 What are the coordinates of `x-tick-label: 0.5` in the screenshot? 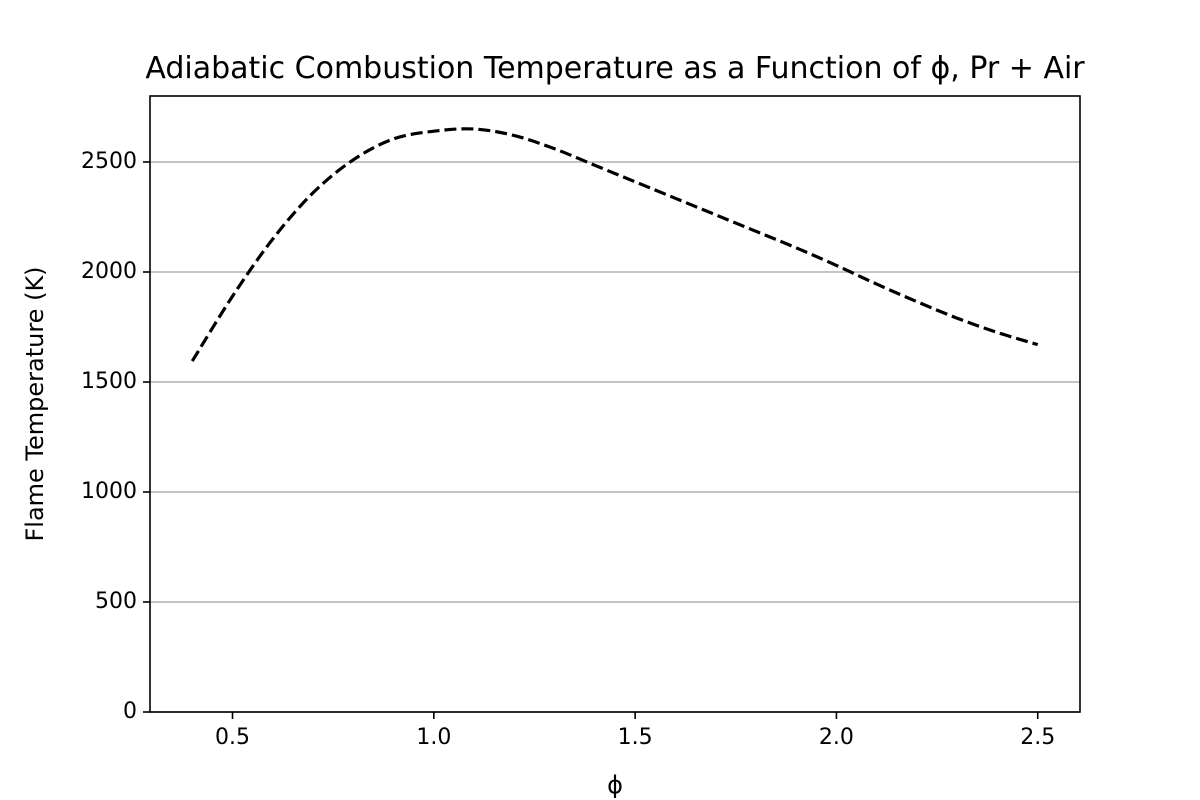 It's located at (232, 737).